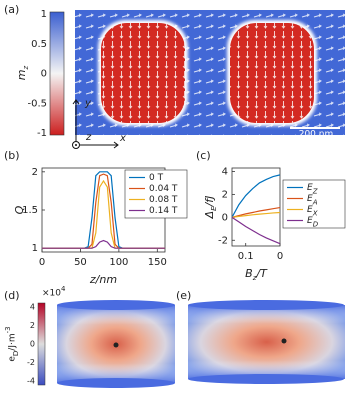 The image size is (354, 394). I want to click on legend-label: 0 T, so click(156, 178).